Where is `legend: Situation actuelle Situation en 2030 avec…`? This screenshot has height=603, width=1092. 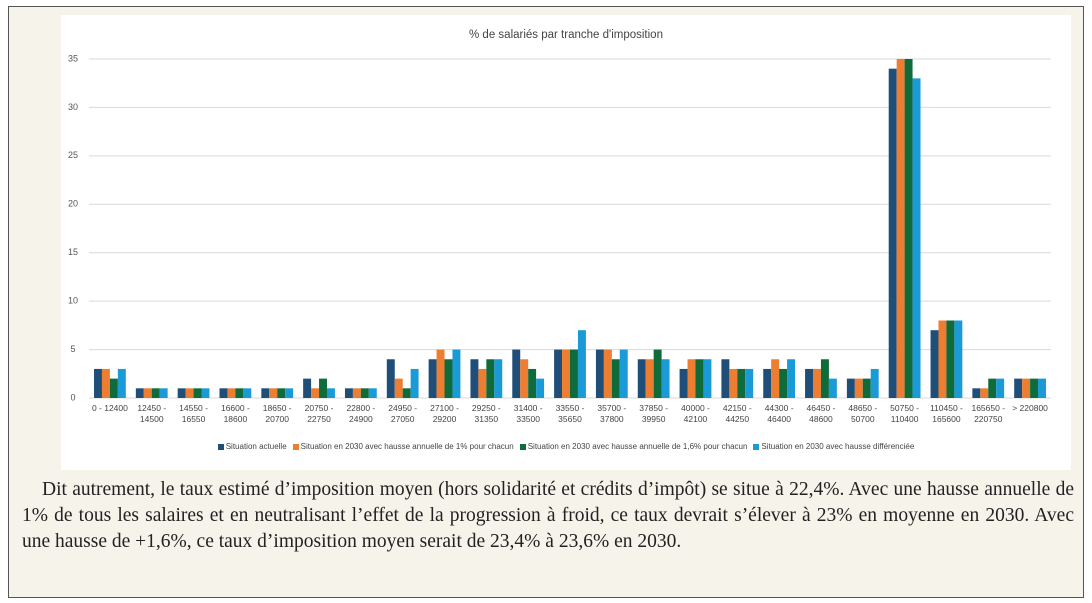
legend: Situation actuelle Situation en 2030 avec… is located at coordinates (566, 446).